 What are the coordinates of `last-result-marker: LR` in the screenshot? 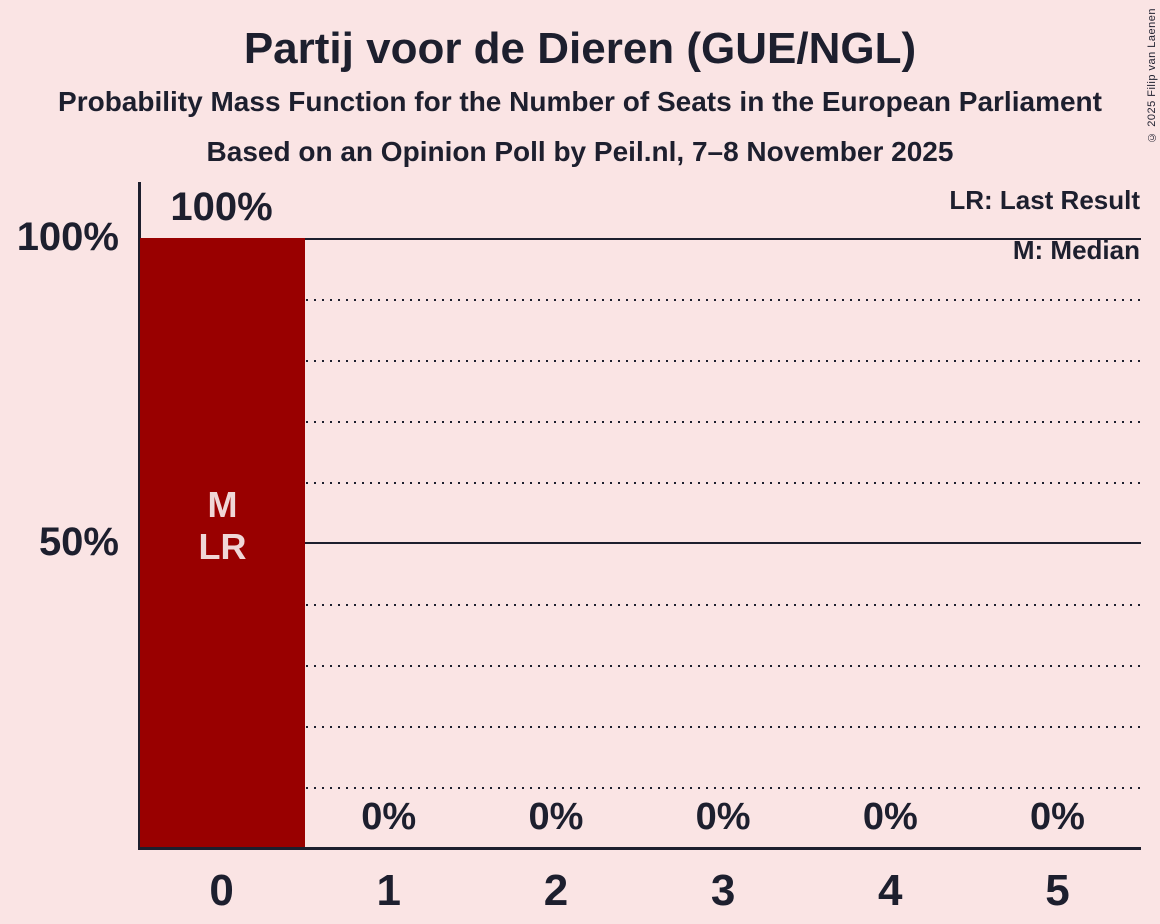 It's located at (222, 546).